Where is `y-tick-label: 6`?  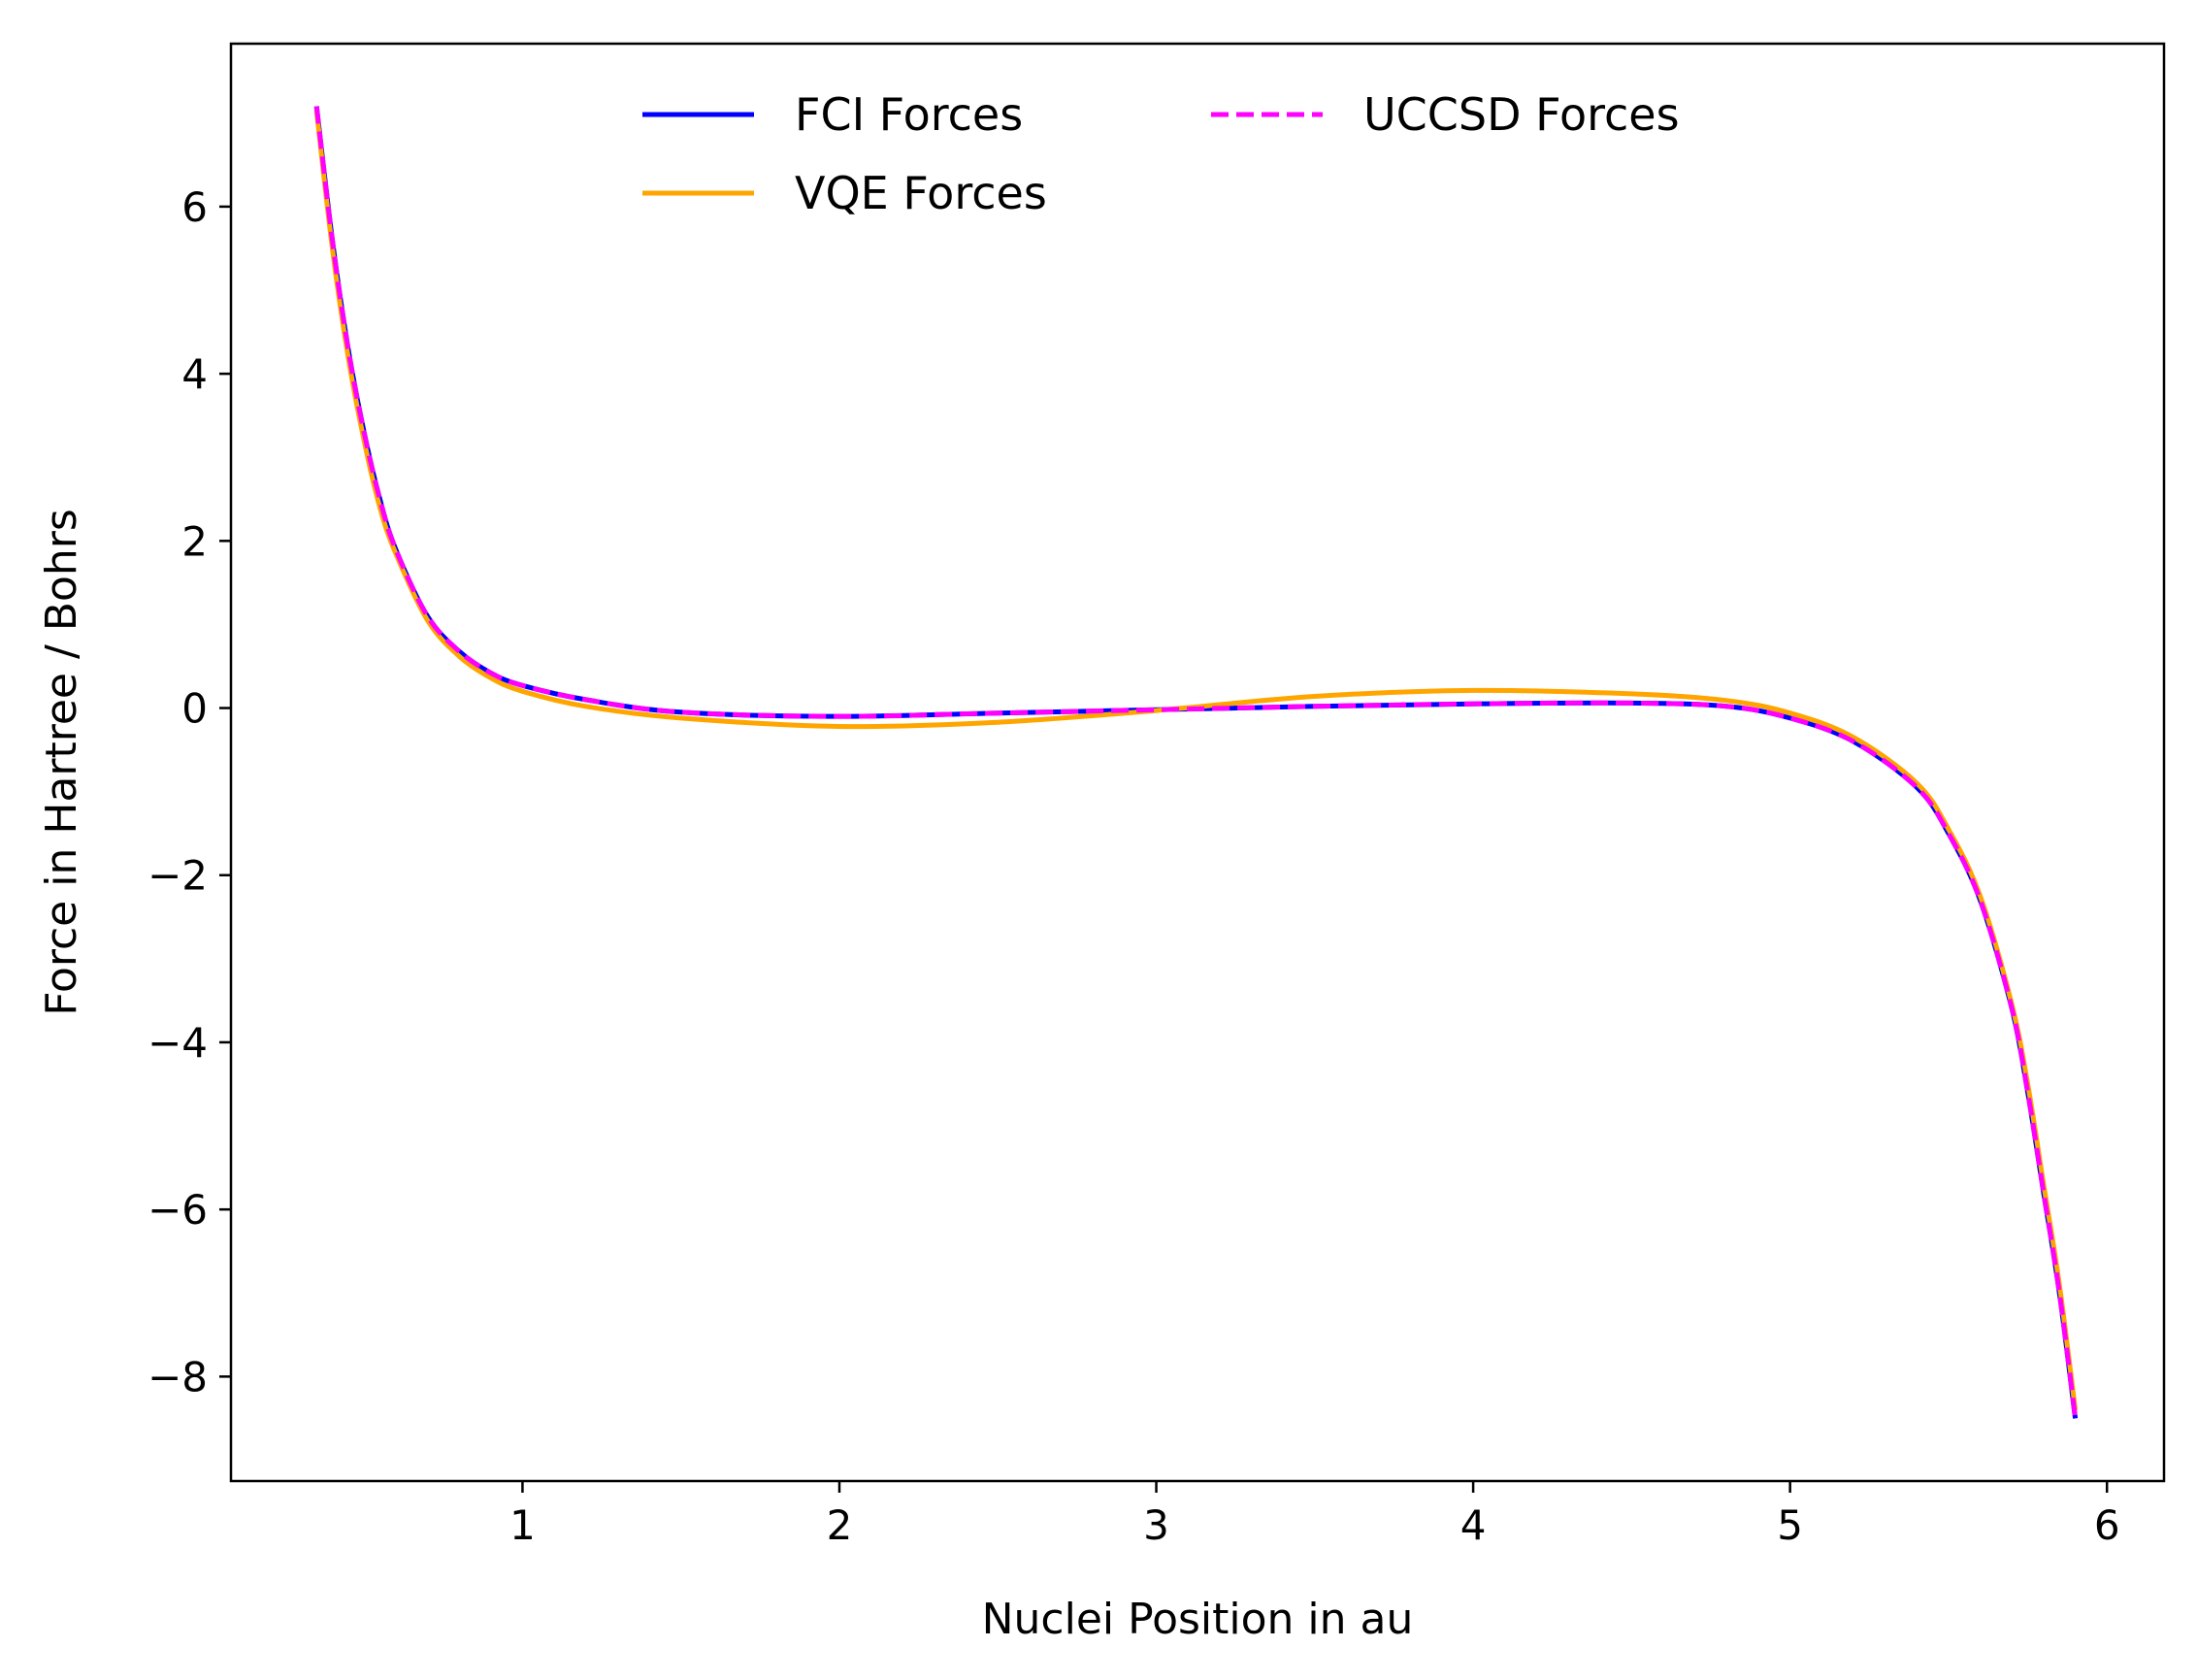
y-tick-label: 6 is located at coordinates (195, 207).